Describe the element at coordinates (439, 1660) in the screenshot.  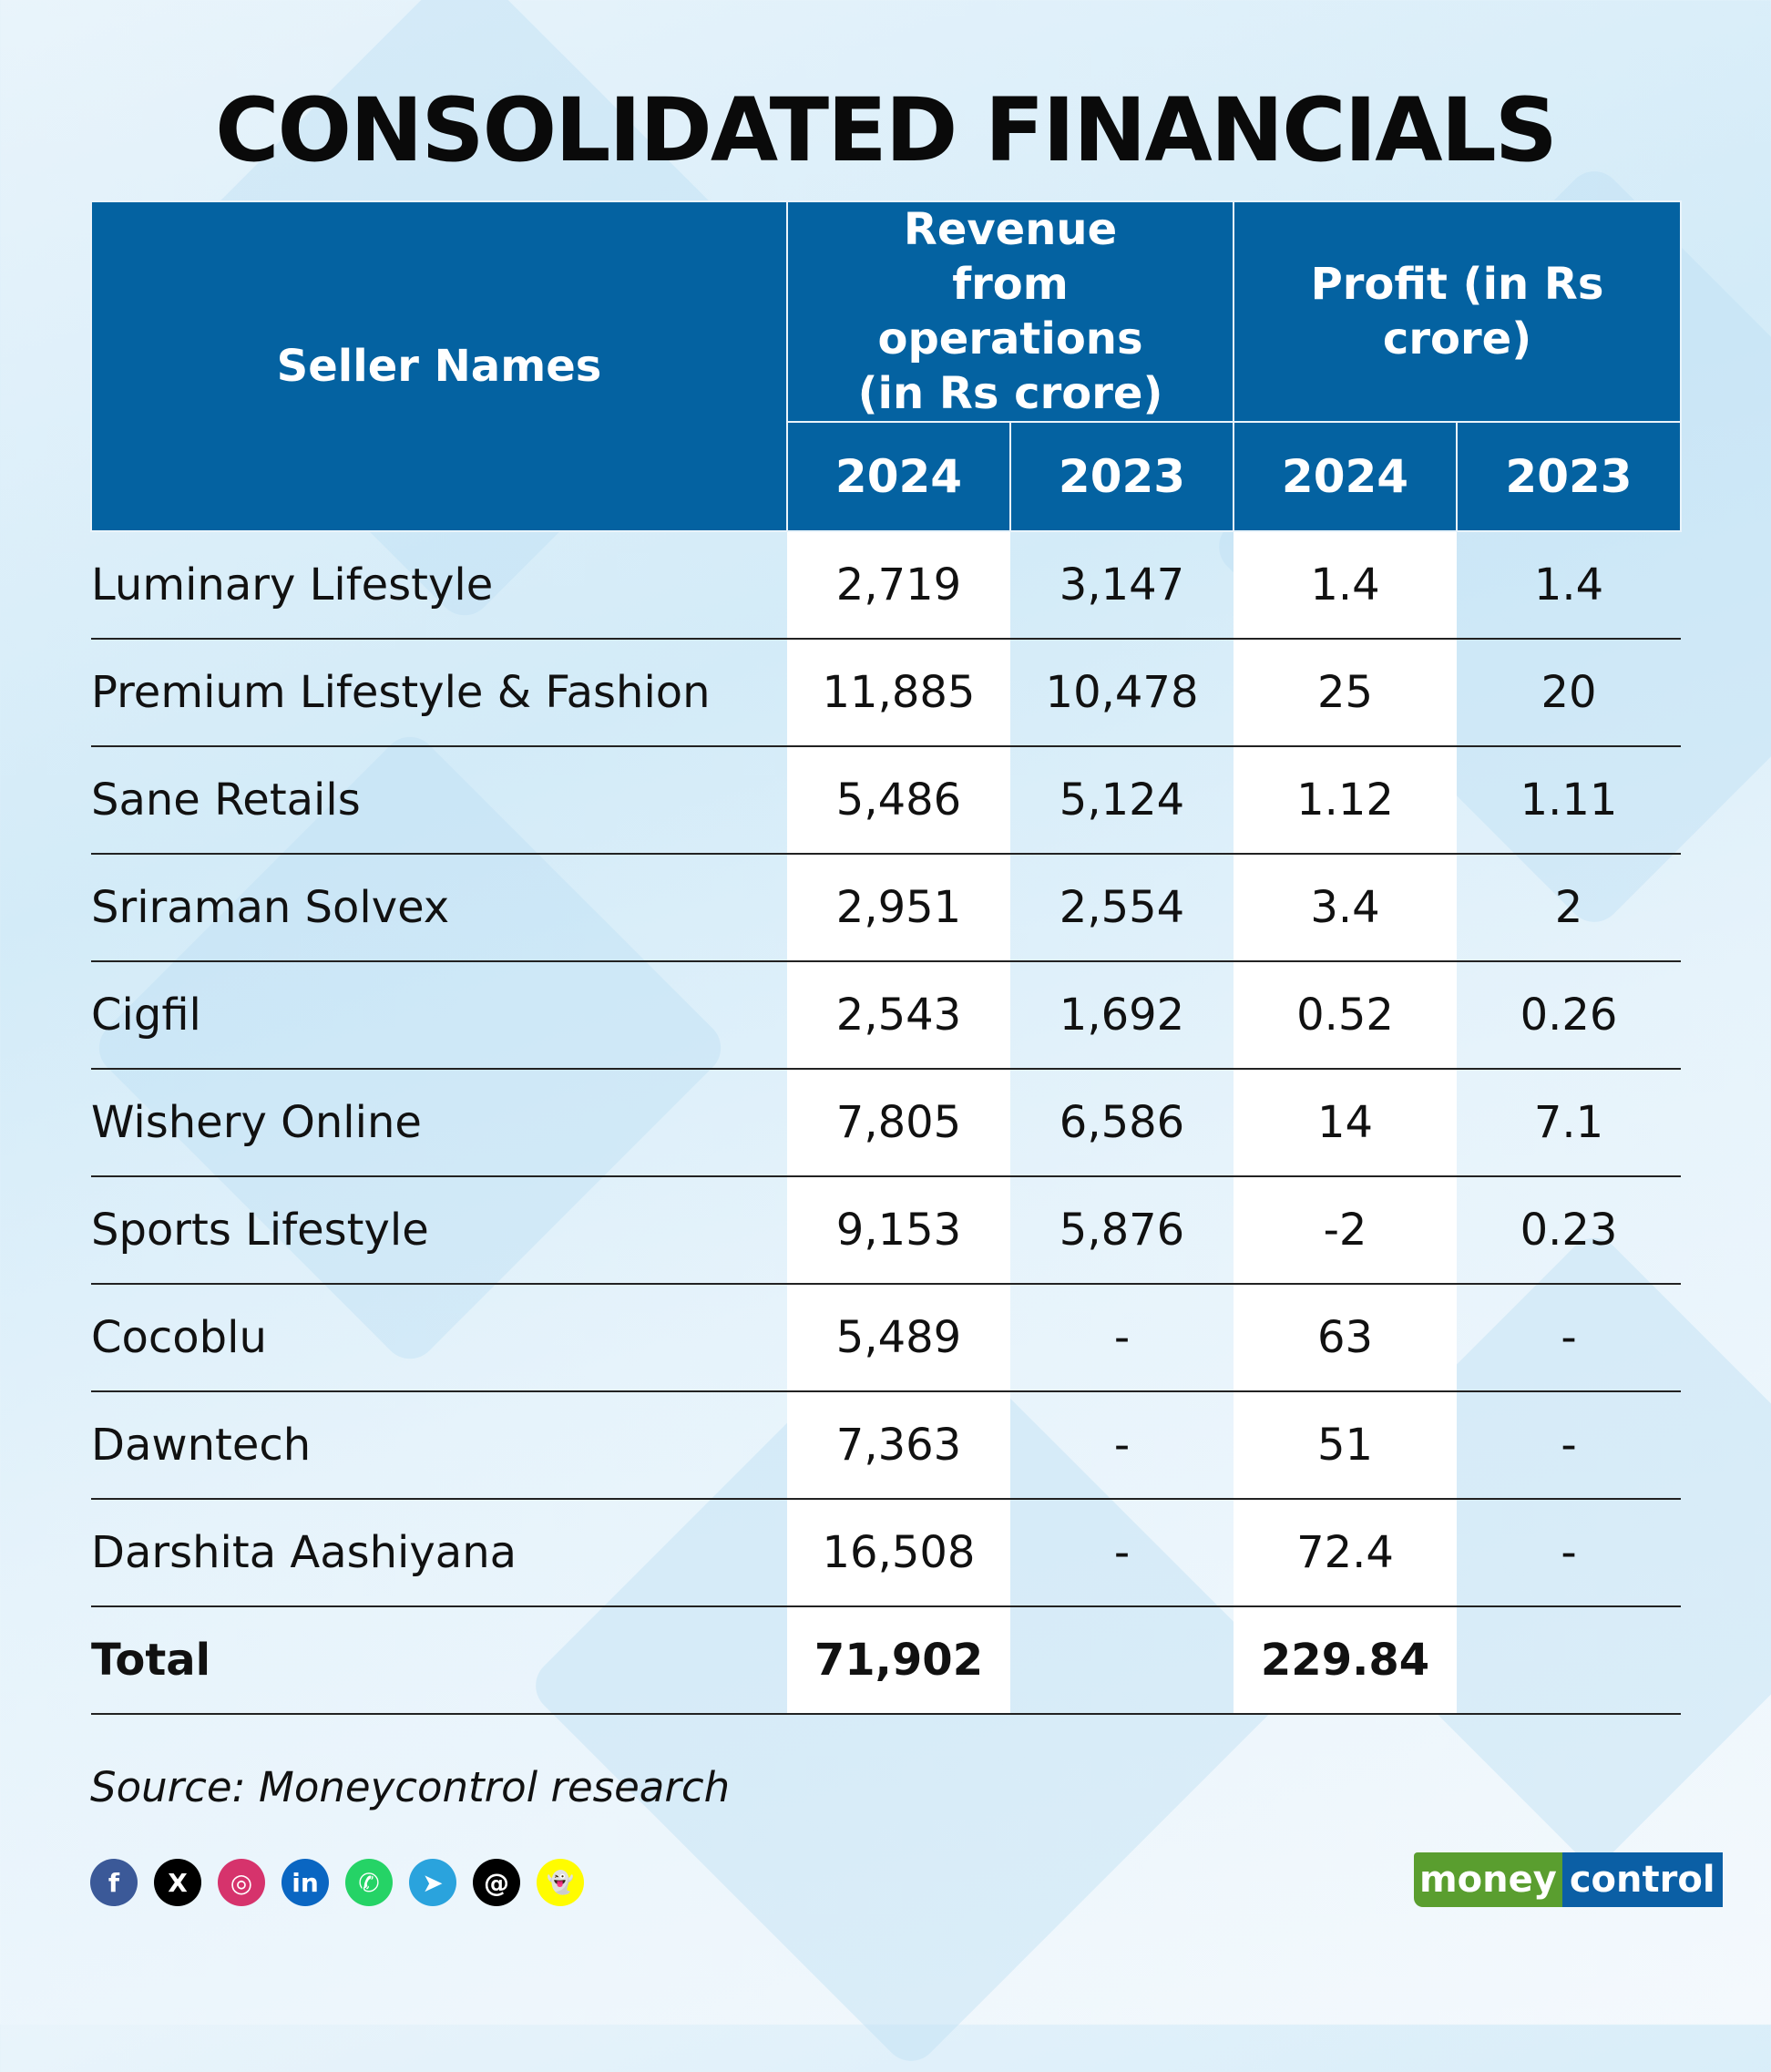
I see `cell-name: Total` at that location.